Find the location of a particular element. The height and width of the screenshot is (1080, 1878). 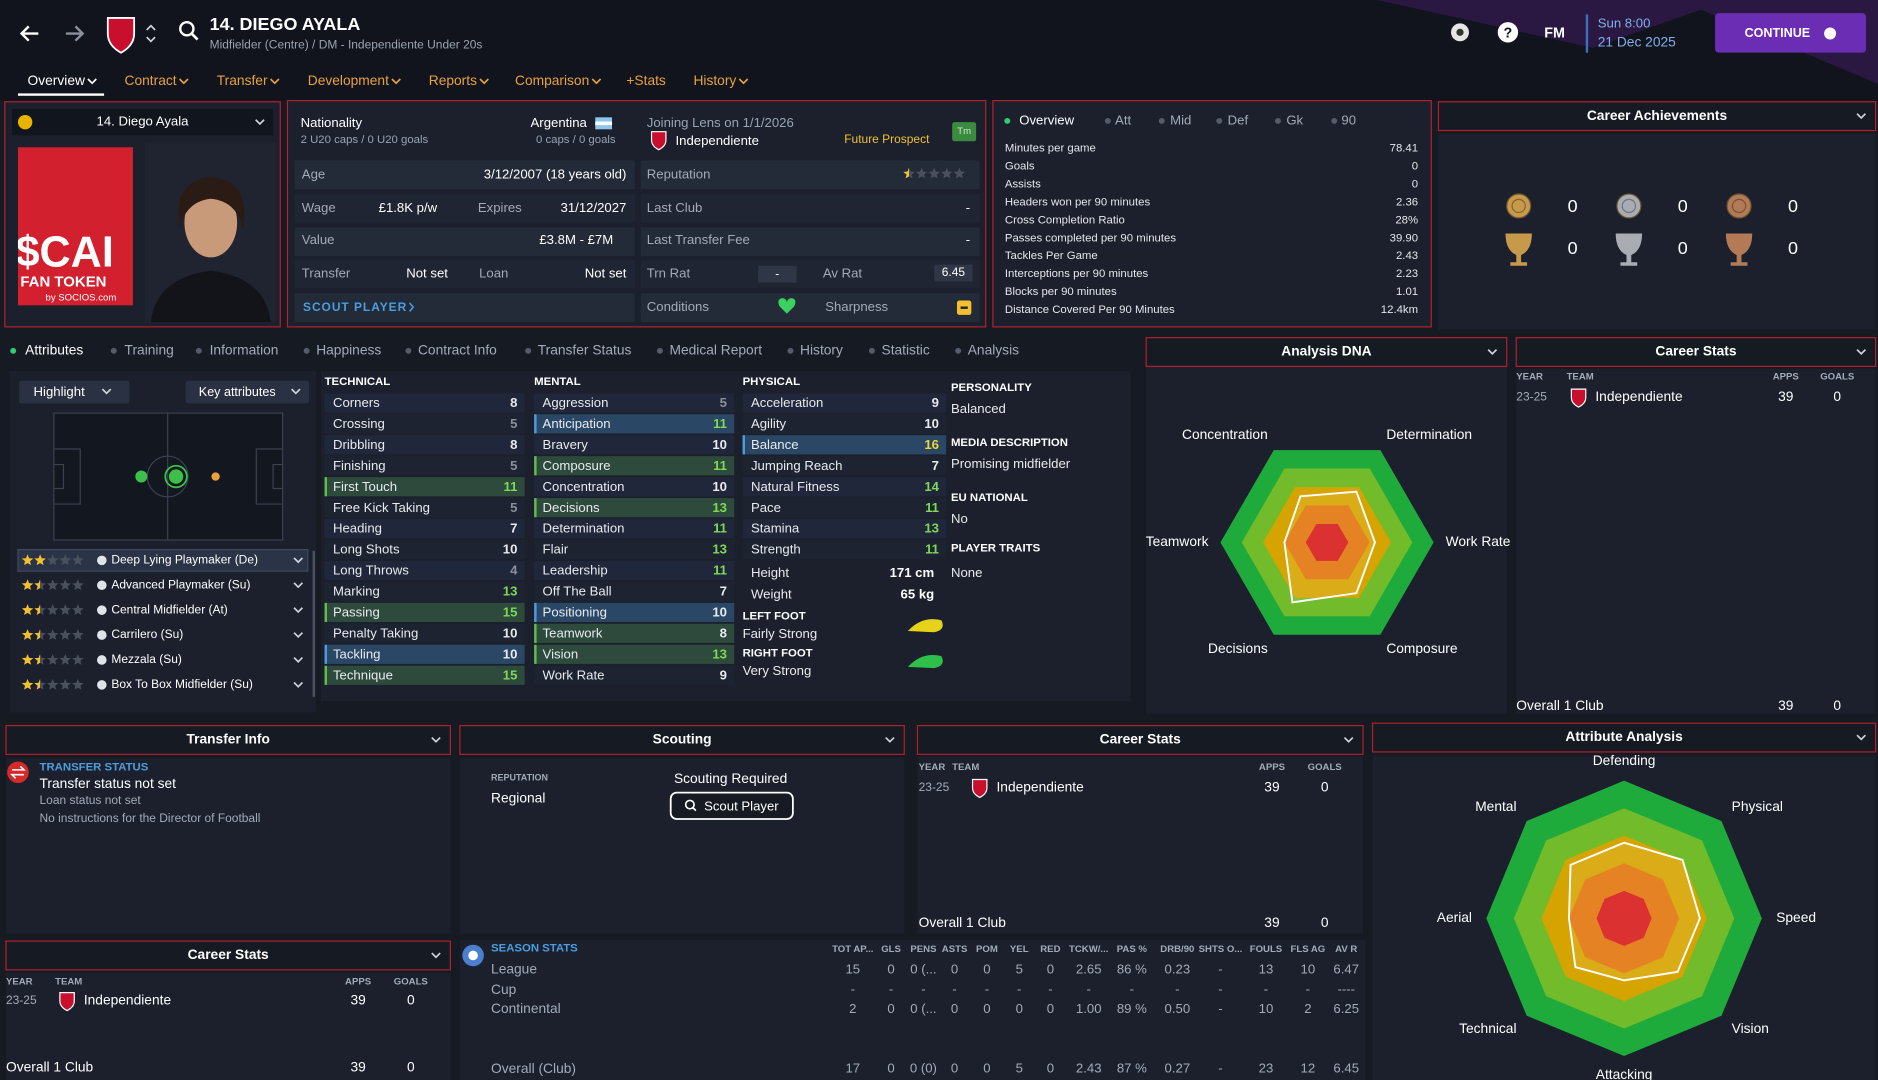

role-name: Mezzala (Su) is located at coordinates (146, 659).